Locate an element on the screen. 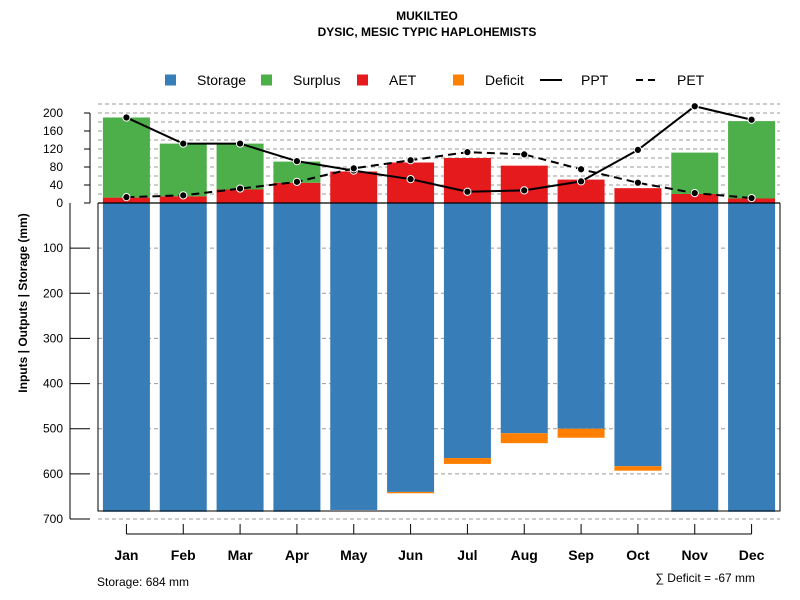 This screenshot has width=800, height=600. surplus-bar-mar is located at coordinates (240, 166).